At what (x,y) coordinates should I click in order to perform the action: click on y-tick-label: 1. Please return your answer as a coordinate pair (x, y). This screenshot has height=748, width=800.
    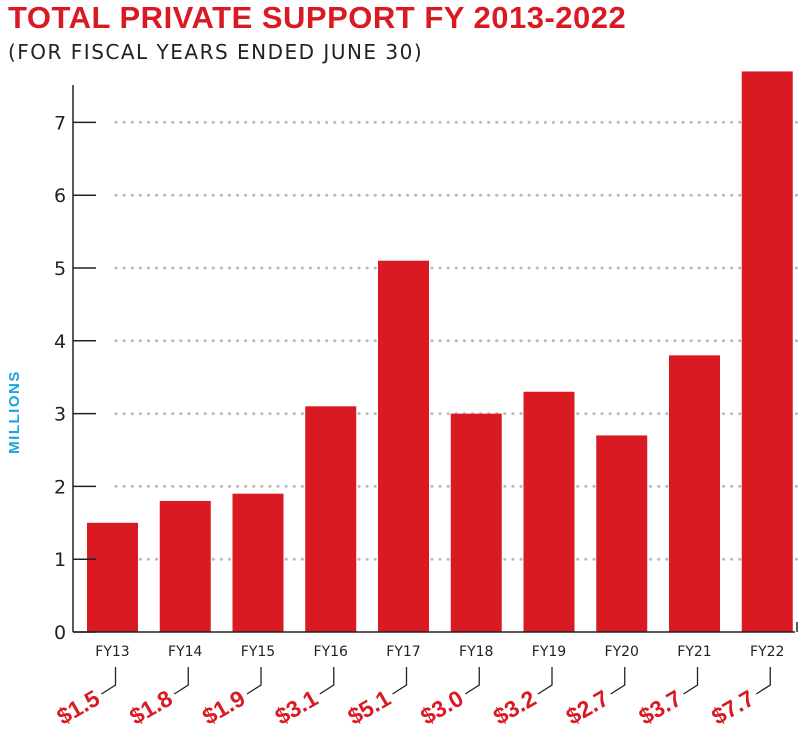
    Looking at the image, I should click on (60, 560).